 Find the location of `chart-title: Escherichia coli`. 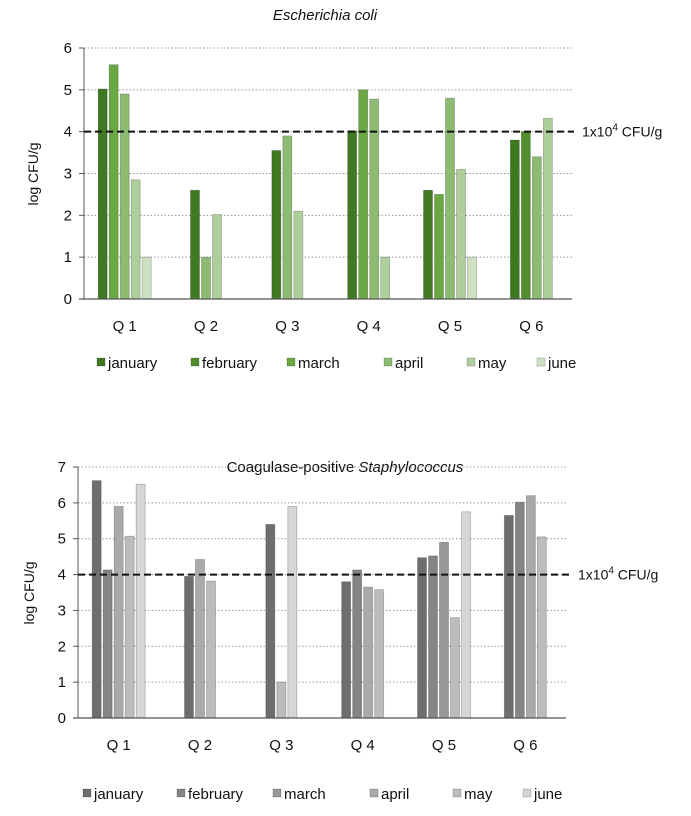

chart-title: Escherichia coli is located at coordinates (325, 15).